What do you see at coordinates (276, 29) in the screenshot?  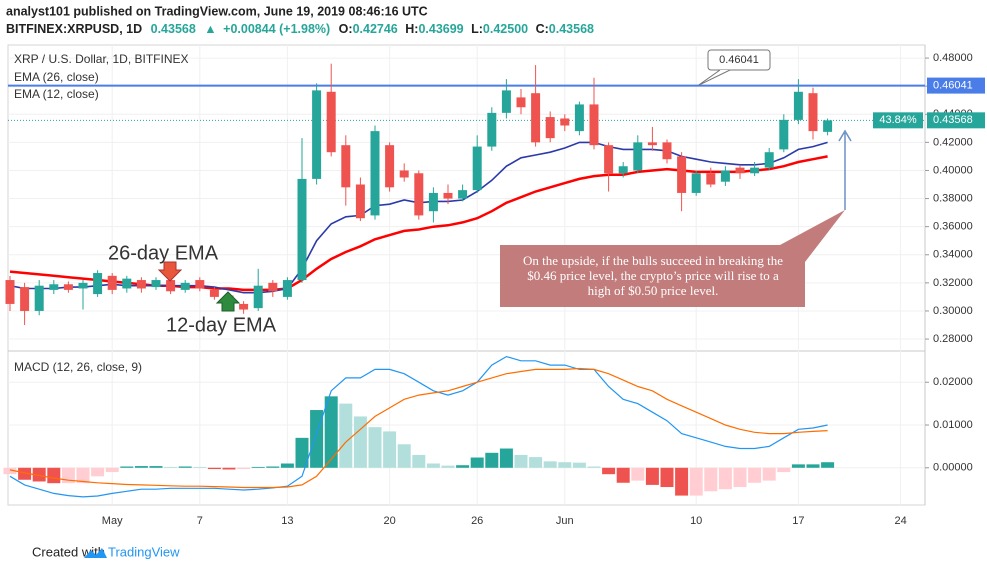 I see `change: +0.00844 (+1.98%)` at bounding box center [276, 29].